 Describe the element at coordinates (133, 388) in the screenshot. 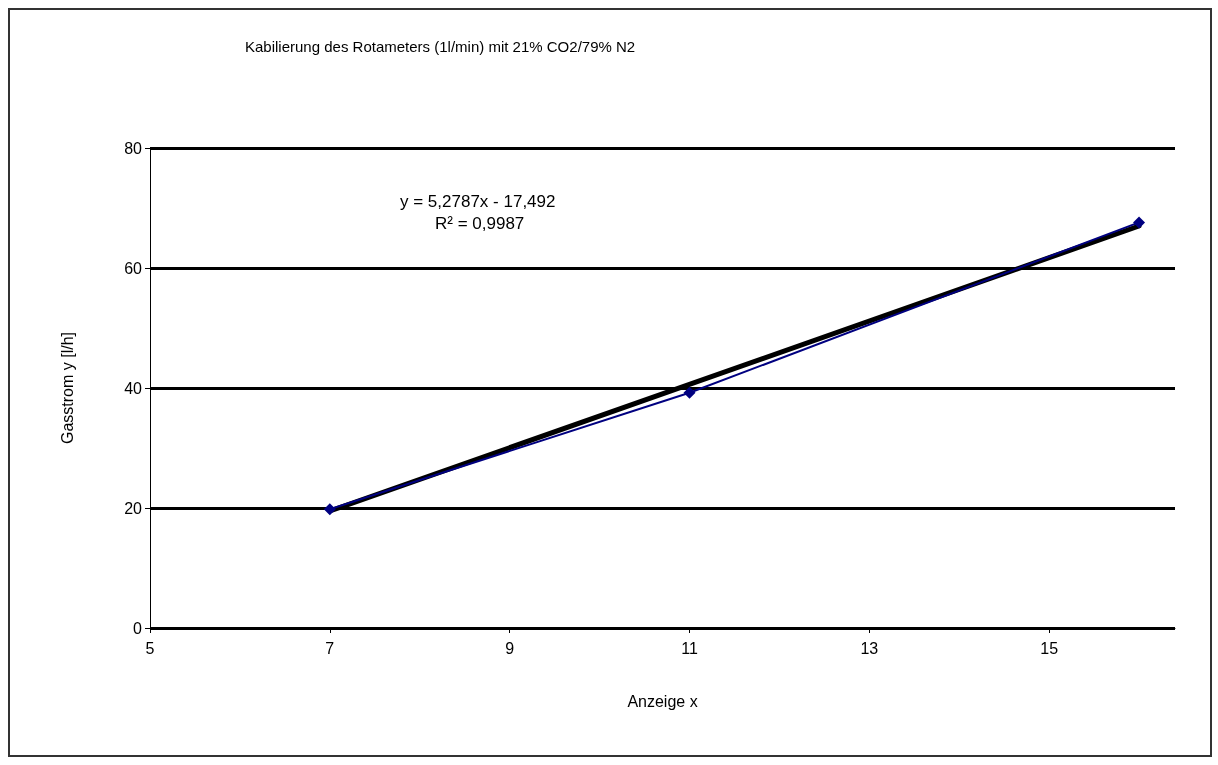

I see `y-tick-label: 40` at that location.